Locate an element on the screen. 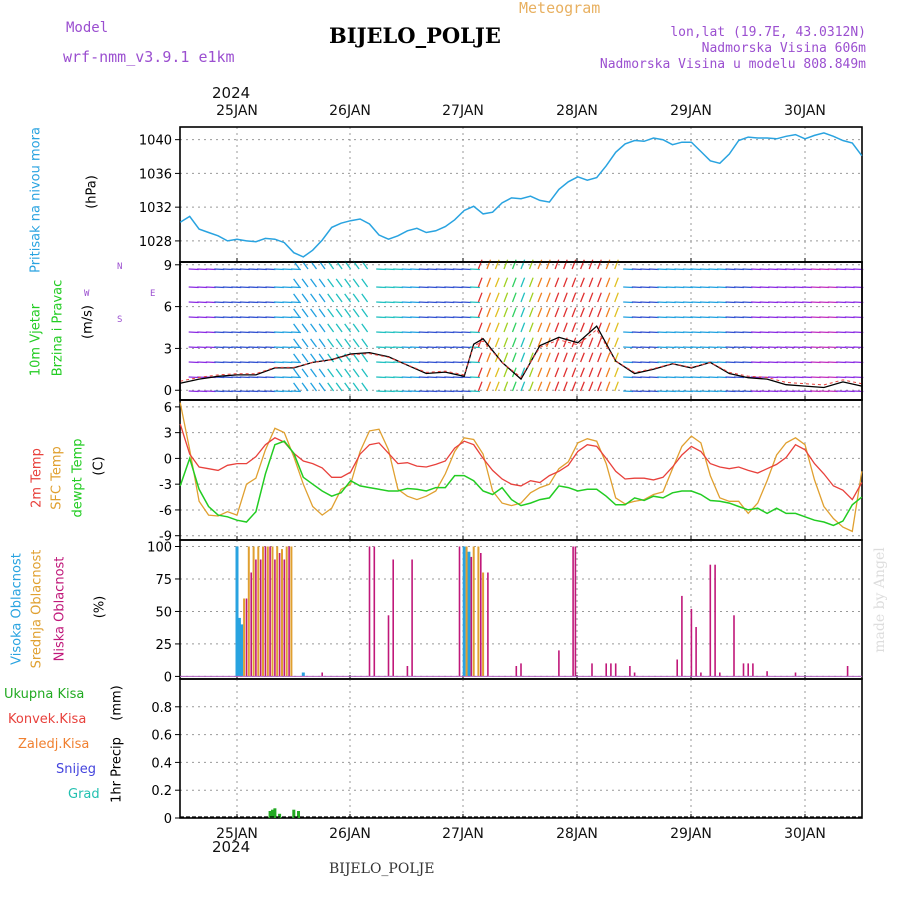 The image size is (900, 900). compass-w: W is located at coordinates (87, 294).